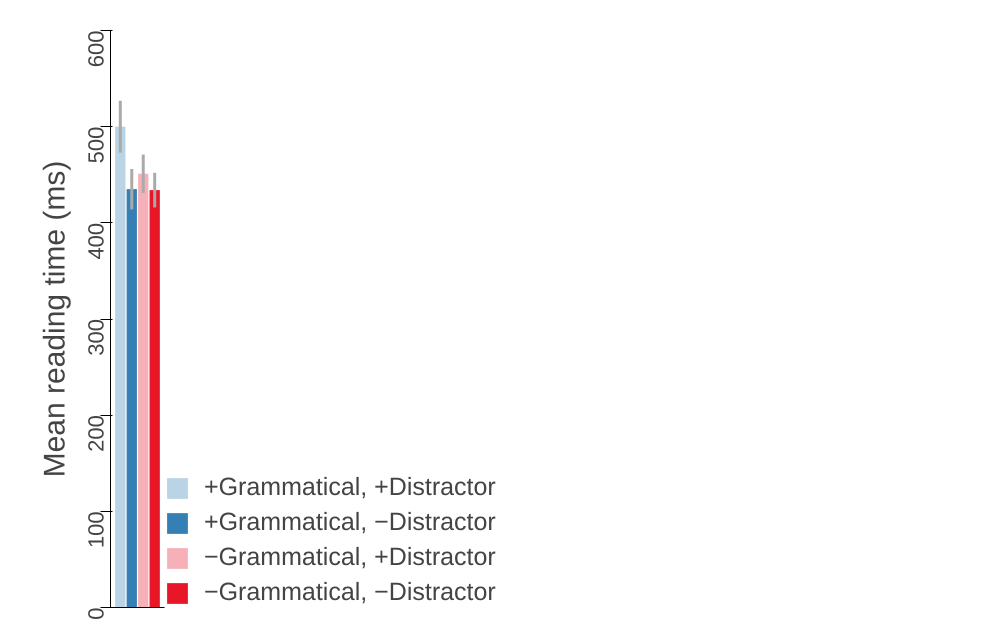 The image size is (990, 637). I want to click on y-tick-label: 300, so click(96, 337).